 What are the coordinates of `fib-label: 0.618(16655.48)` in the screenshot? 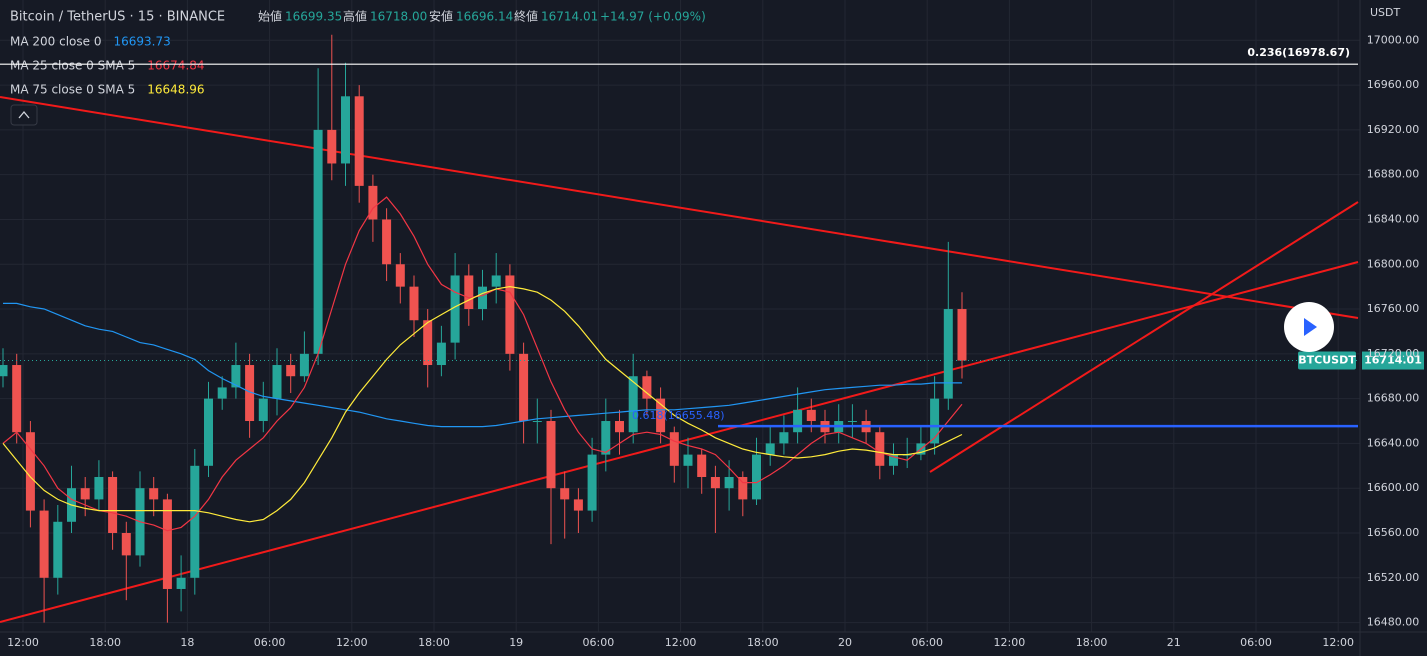 It's located at (678, 415).